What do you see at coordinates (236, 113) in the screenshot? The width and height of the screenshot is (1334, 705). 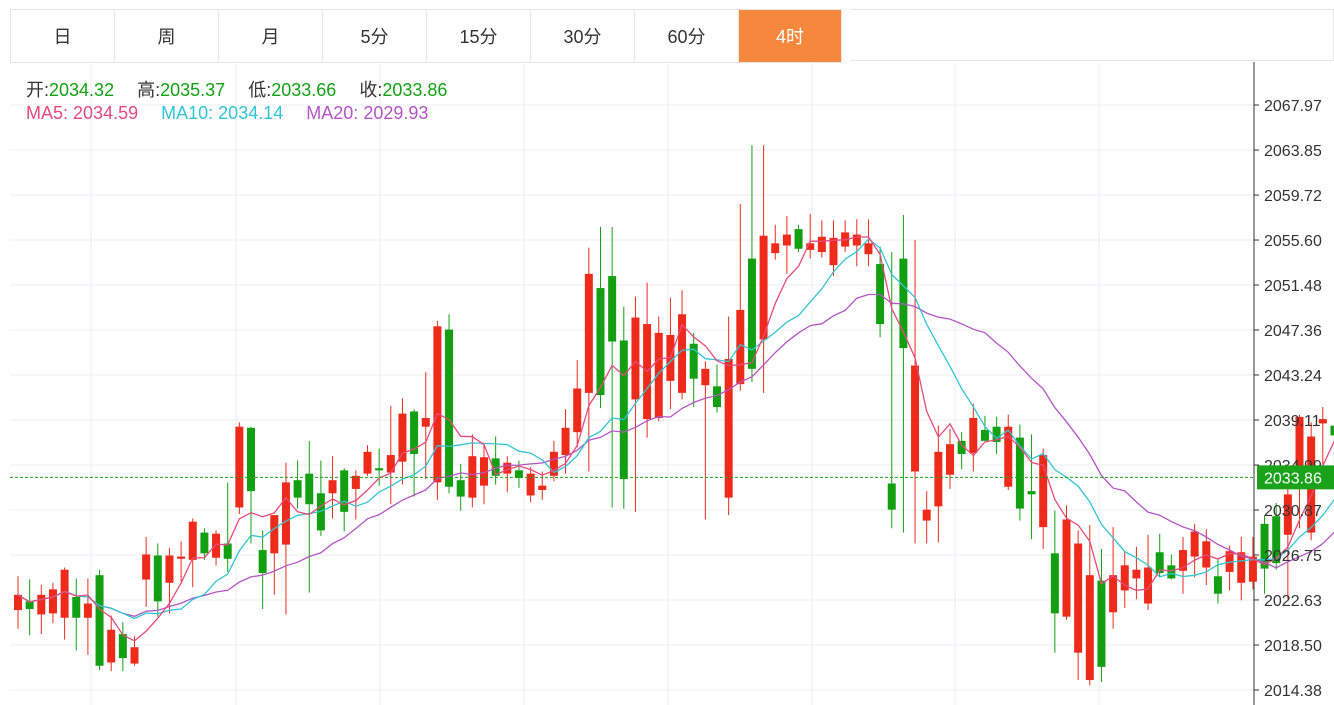 I see `ma-readout: MA5: 2034.59 MA10: 2034.14 MA20: 2029.93` at bounding box center [236, 113].